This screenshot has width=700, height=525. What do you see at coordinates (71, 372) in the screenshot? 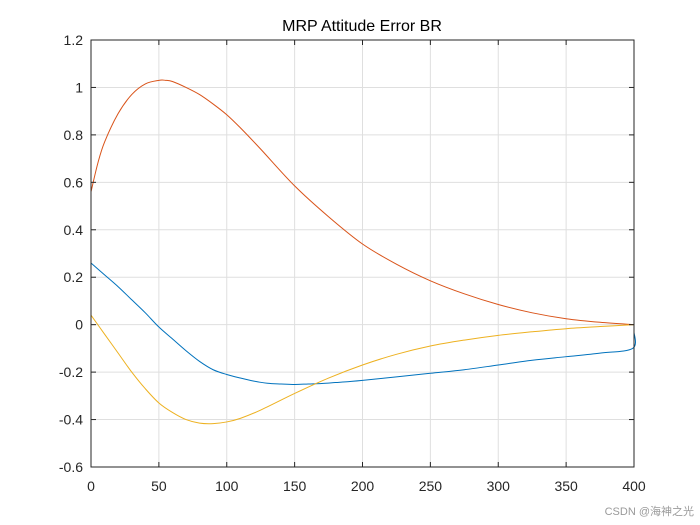
I see `y-tick-label: -0.2` at bounding box center [71, 372].